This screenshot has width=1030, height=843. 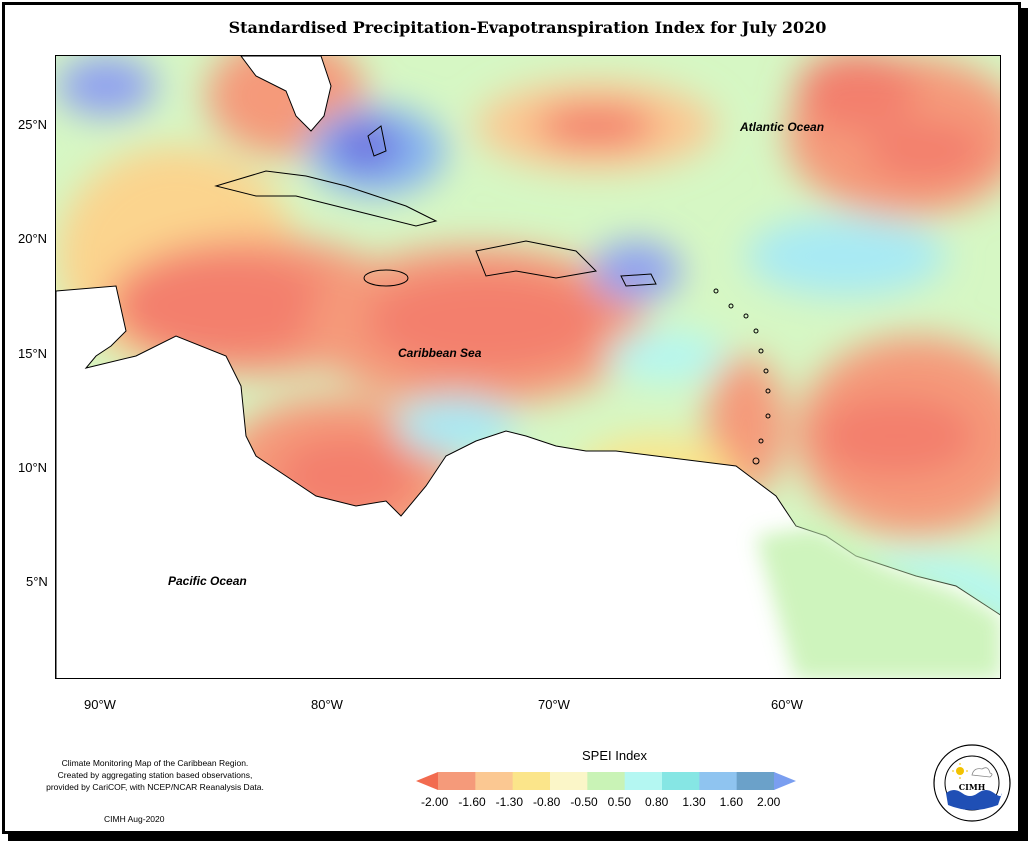 What do you see at coordinates (134, 819) in the screenshot?
I see `map-credit: CIMH Aug-2020` at bounding box center [134, 819].